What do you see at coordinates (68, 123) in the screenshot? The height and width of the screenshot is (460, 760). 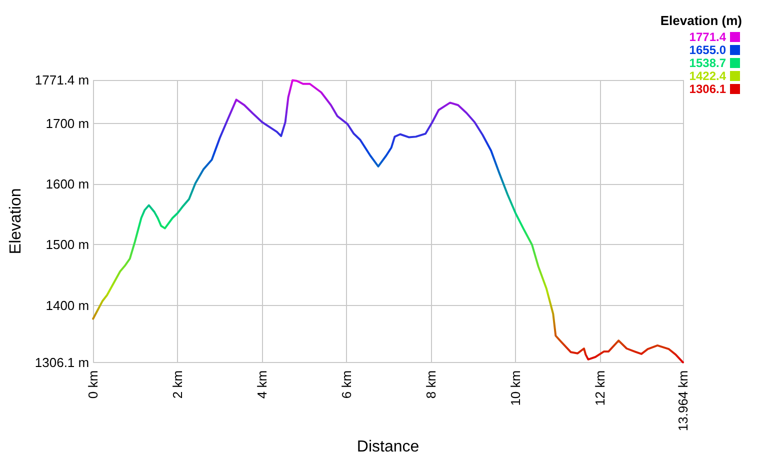 I see `y-tick-label: 1700 m` at bounding box center [68, 123].